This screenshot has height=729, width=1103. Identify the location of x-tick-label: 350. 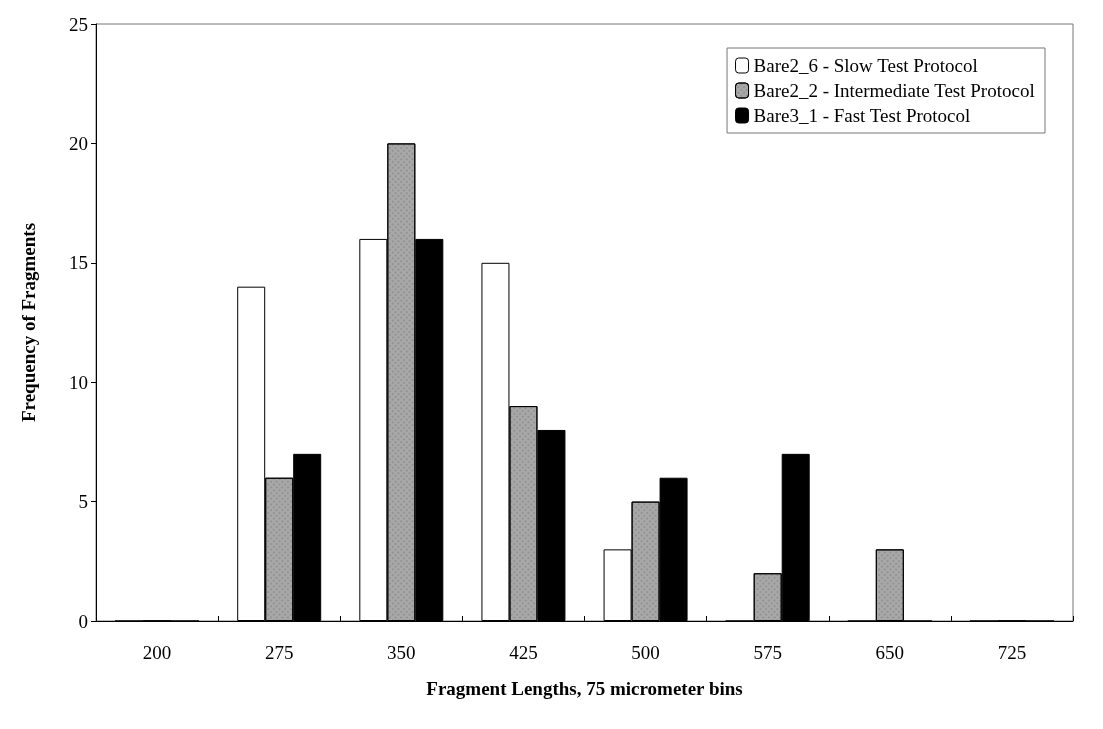
(401, 652).